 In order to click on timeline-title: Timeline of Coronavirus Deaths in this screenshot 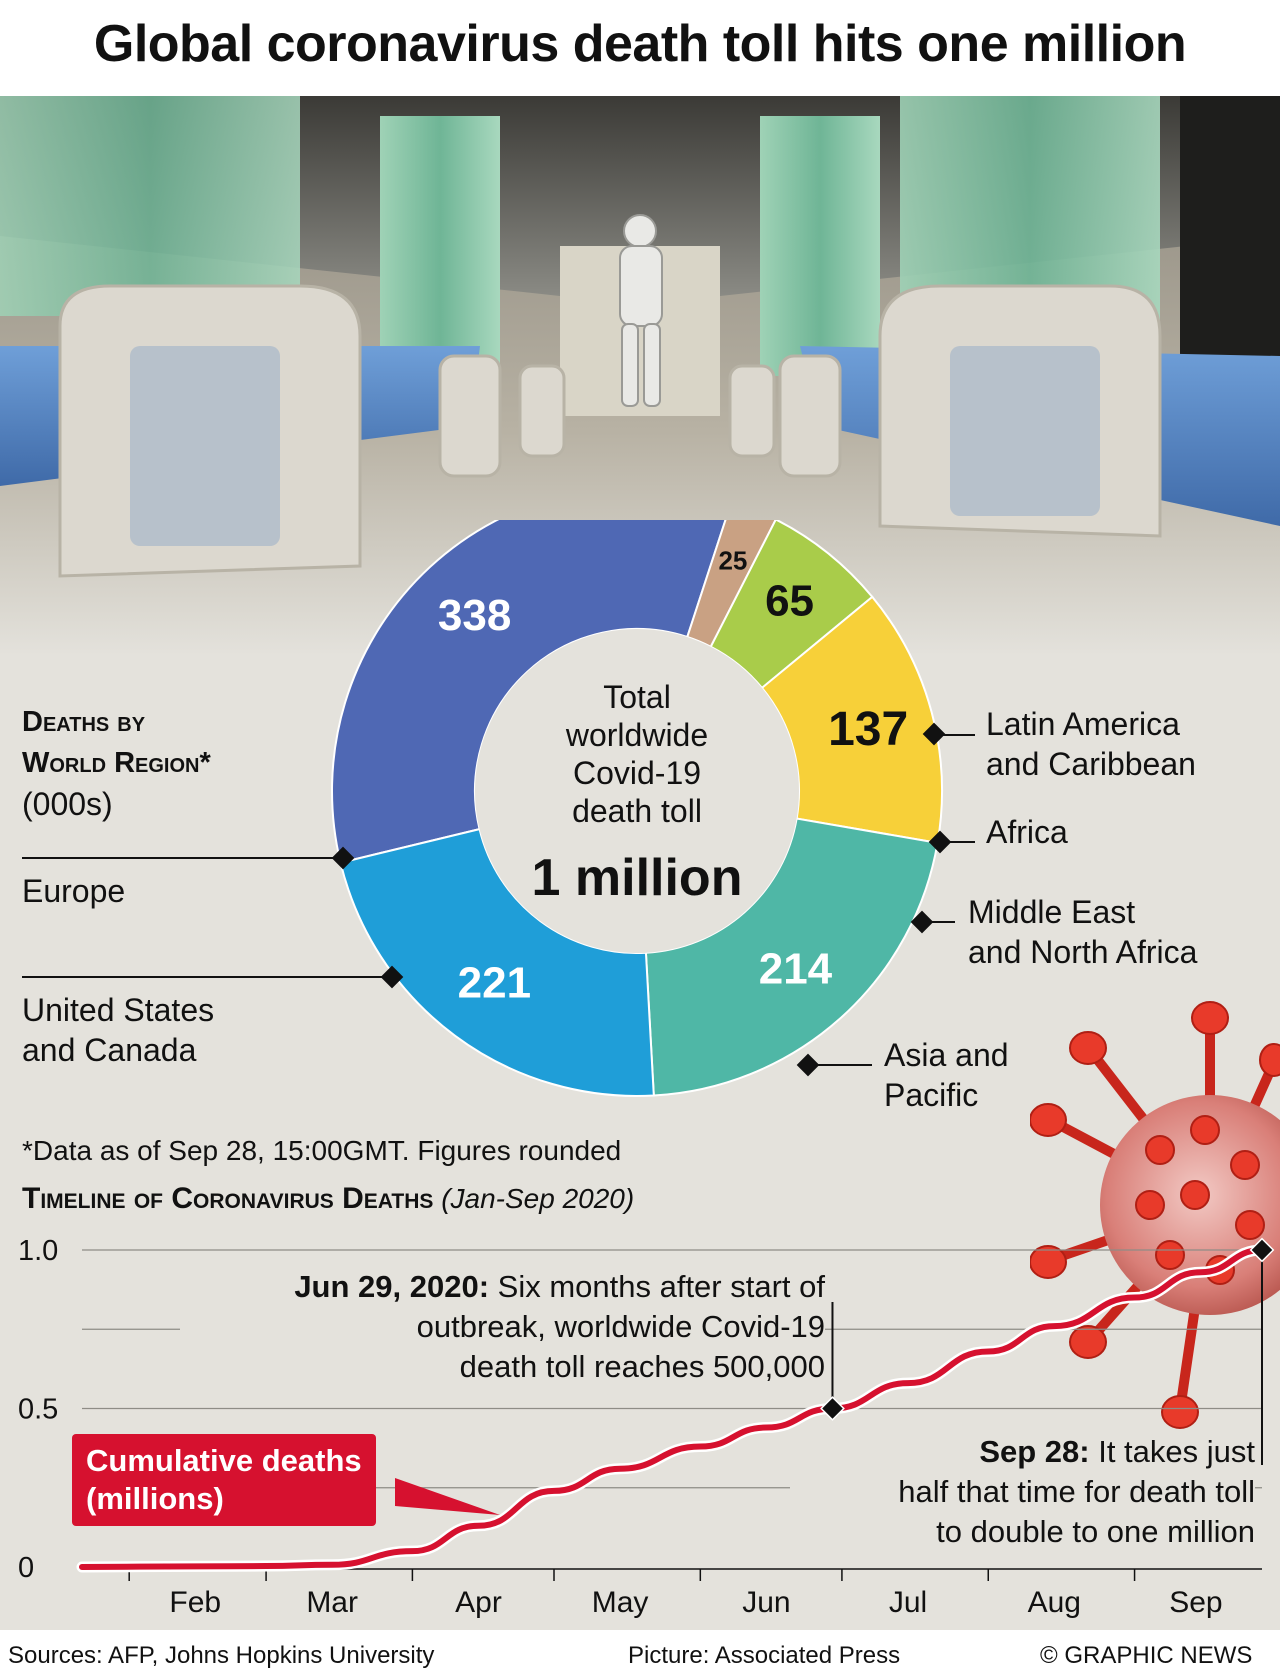, I will do `click(228, 1198)`.